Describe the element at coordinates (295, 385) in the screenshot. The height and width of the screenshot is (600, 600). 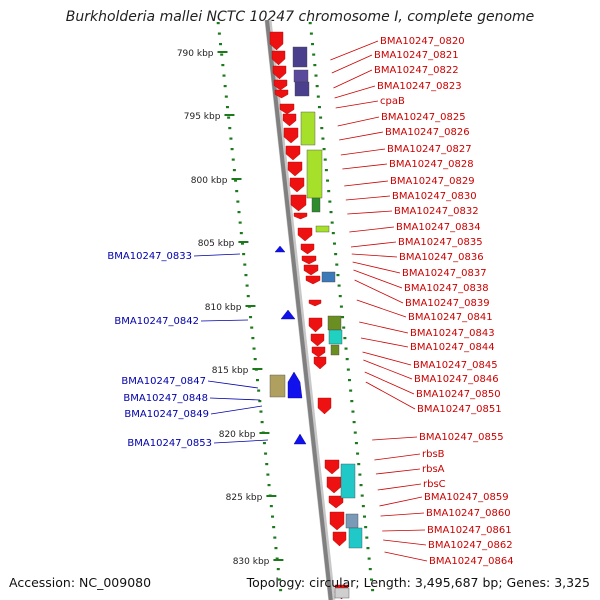
I see `reverse-gene-arrow` at that location.